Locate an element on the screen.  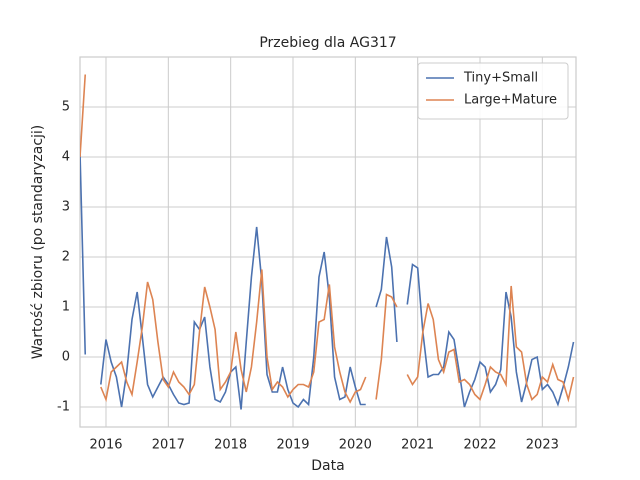
legend-label: Large+Mature is located at coordinates (510, 100).